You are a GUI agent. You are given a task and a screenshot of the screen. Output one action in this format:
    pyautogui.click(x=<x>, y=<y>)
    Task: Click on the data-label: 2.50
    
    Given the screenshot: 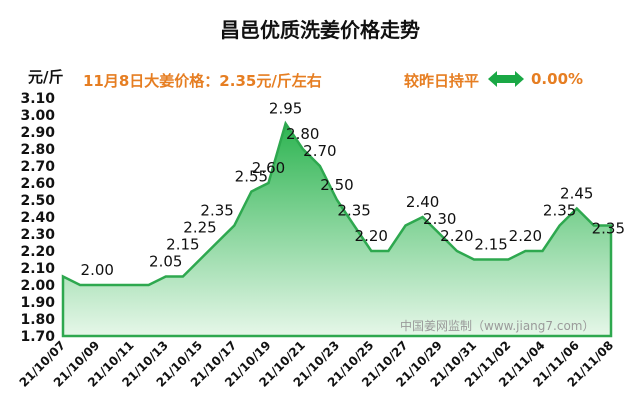 What is the action you would take?
    pyautogui.click(x=336, y=185)
    